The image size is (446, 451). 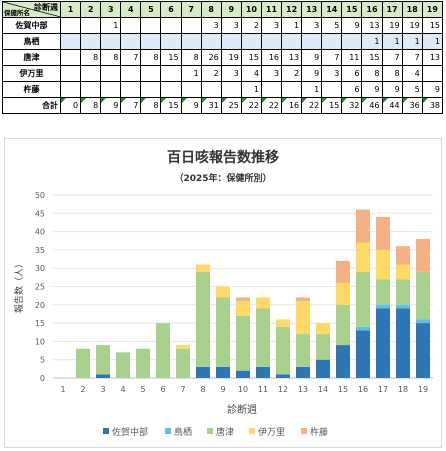 I want to click on table-row: 佐賀中部 1 3 3 2 3 1 3 5 9 13 19 19 15, so click(x=223, y=25).